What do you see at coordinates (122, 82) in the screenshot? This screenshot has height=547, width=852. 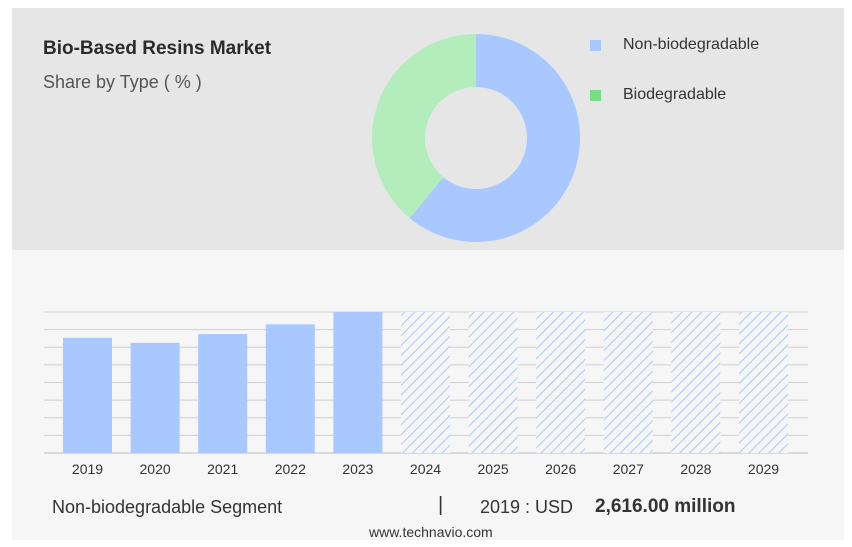 I see `chart-subtitle: Share by Type ( % )` at bounding box center [122, 82].